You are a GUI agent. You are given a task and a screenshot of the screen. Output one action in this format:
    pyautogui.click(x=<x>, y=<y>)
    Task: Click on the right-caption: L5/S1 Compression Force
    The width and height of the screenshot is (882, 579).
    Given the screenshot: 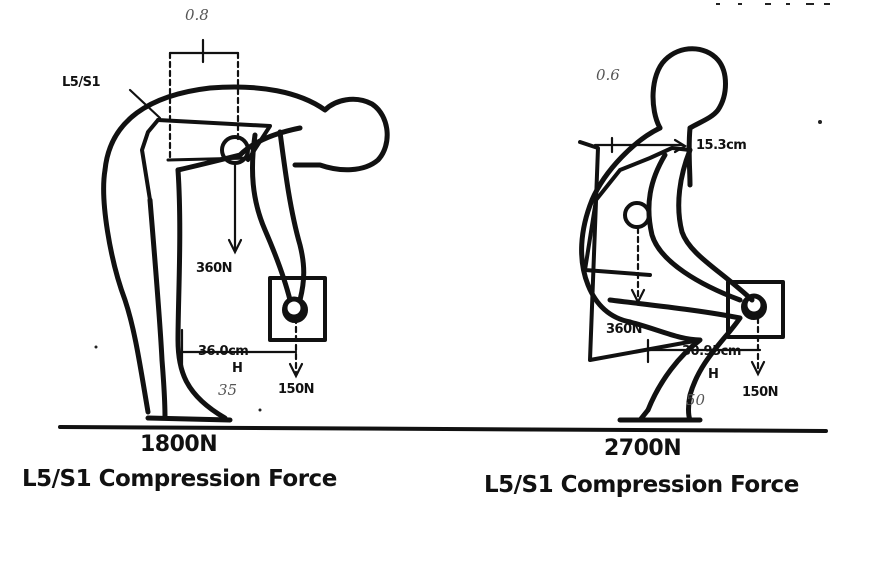 What is the action you would take?
    pyautogui.click(x=641, y=485)
    